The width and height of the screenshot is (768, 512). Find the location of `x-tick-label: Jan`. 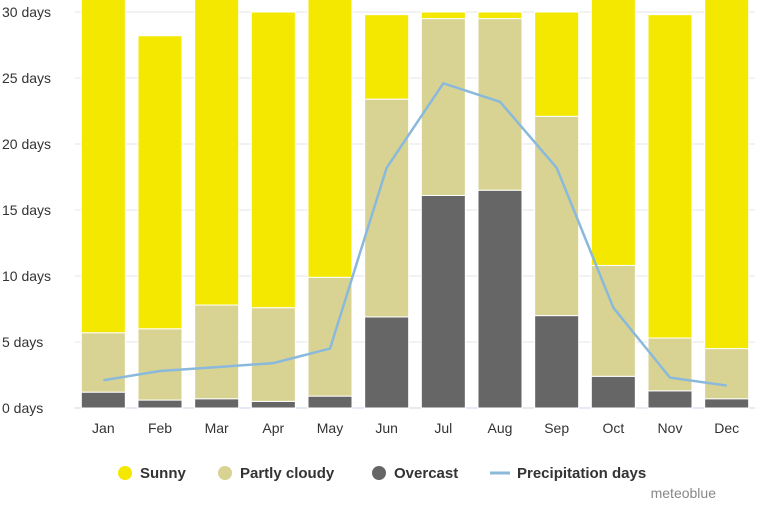

x-tick-label: Jan is located at coordinates (103, 428).